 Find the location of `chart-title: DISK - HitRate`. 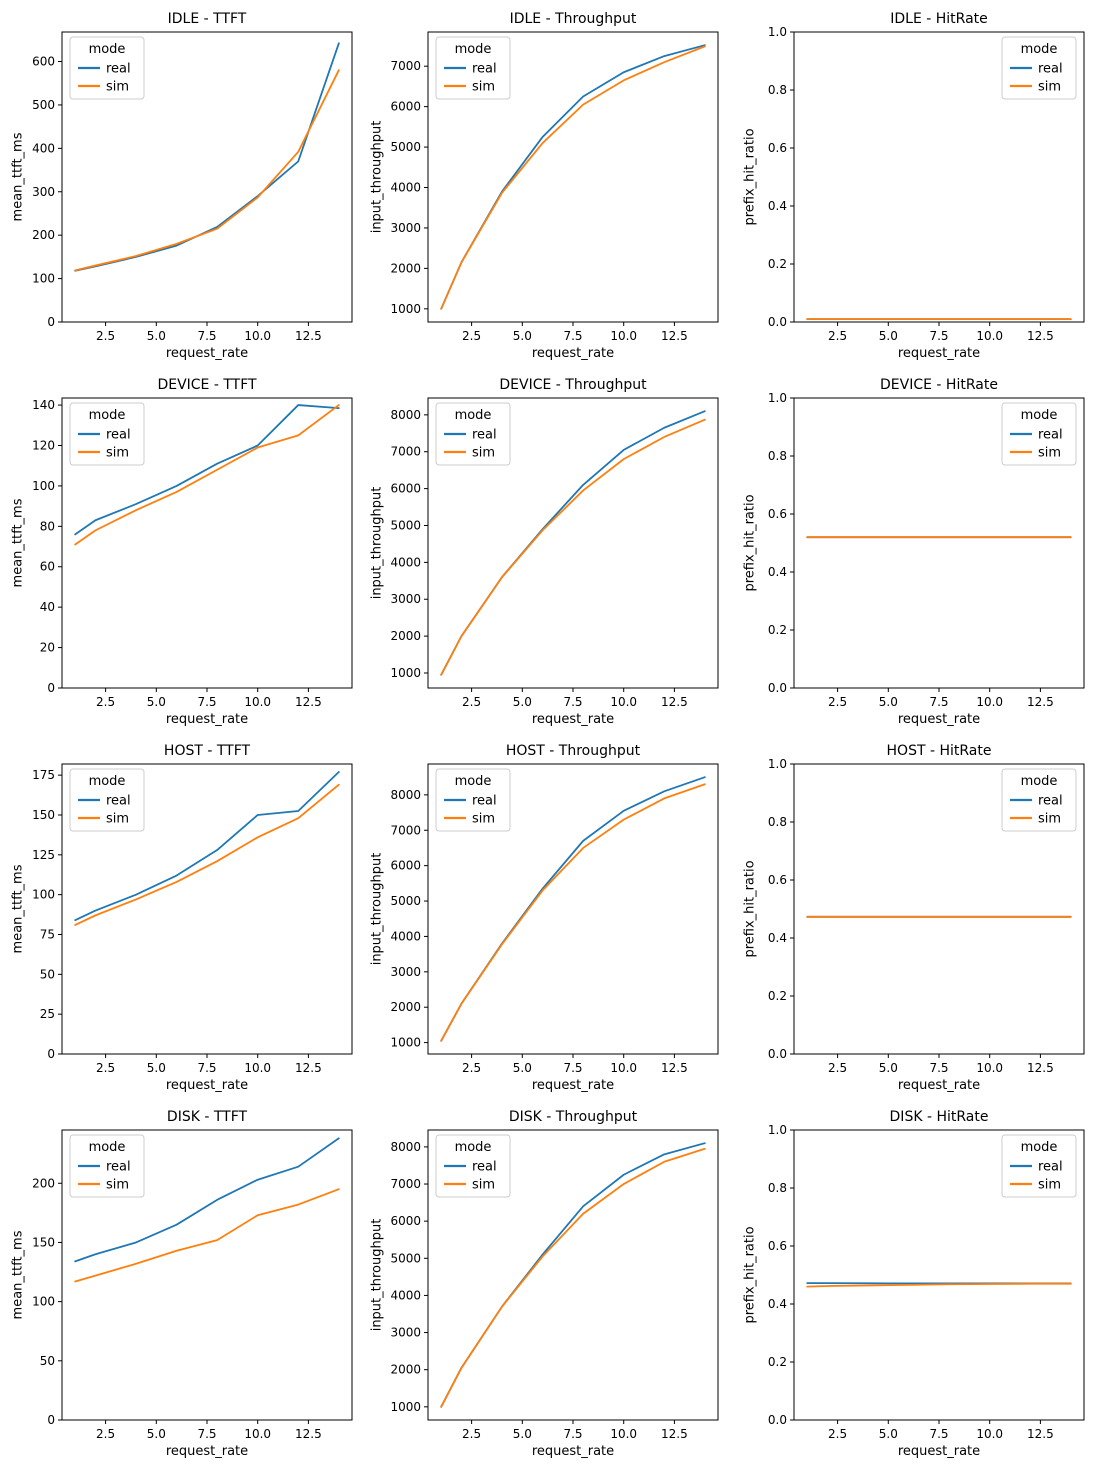

chart-title: DISK - HitRate is located at coordinates (939, 1117).